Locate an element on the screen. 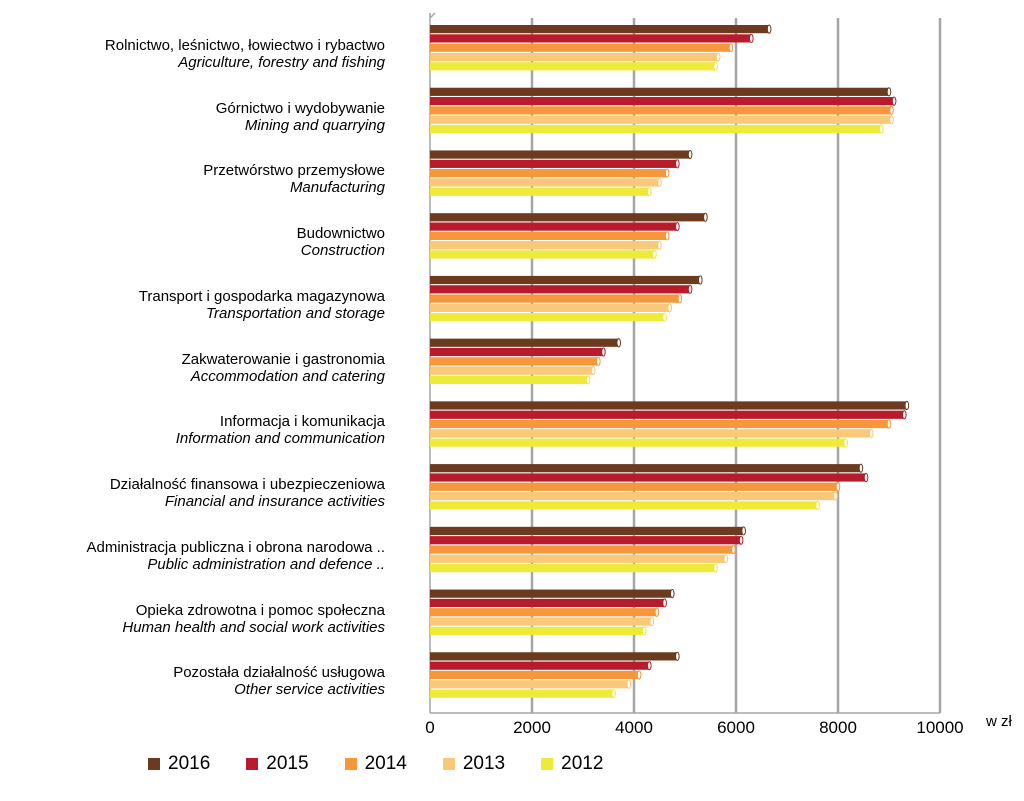 This screenshot has width=1024, height=801. category-label-en: Other service activities is located at coordinates (309, 690).